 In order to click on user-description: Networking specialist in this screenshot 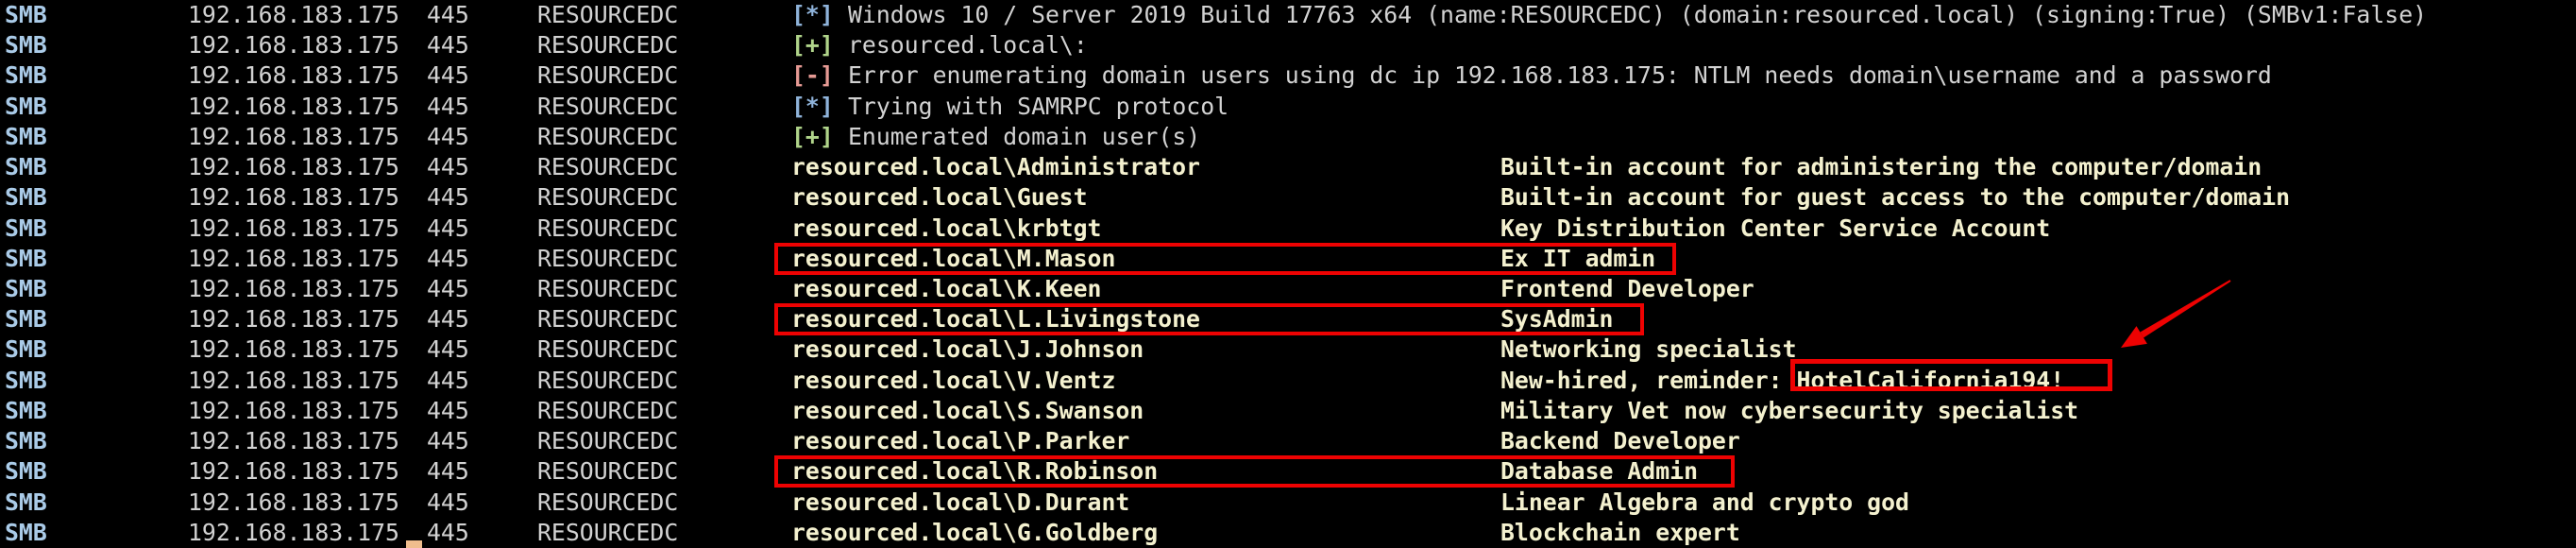, I will do `click(1648, 349)`.